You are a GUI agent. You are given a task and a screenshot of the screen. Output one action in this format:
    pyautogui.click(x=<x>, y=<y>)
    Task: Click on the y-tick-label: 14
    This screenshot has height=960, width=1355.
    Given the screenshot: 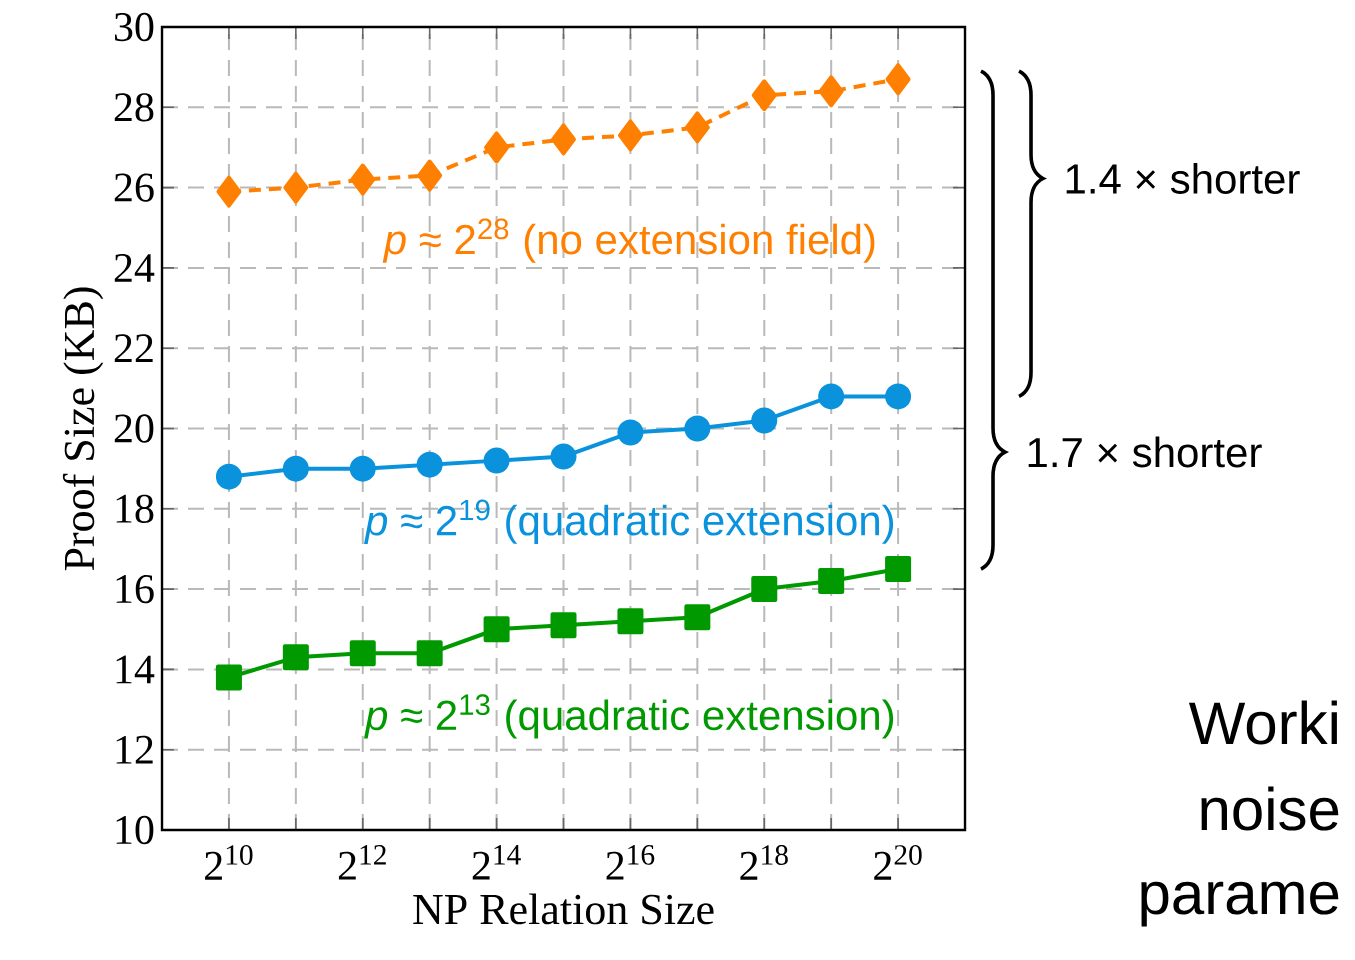 What is the action you would take?
    pyautogui.click(x=135, y=669)
    